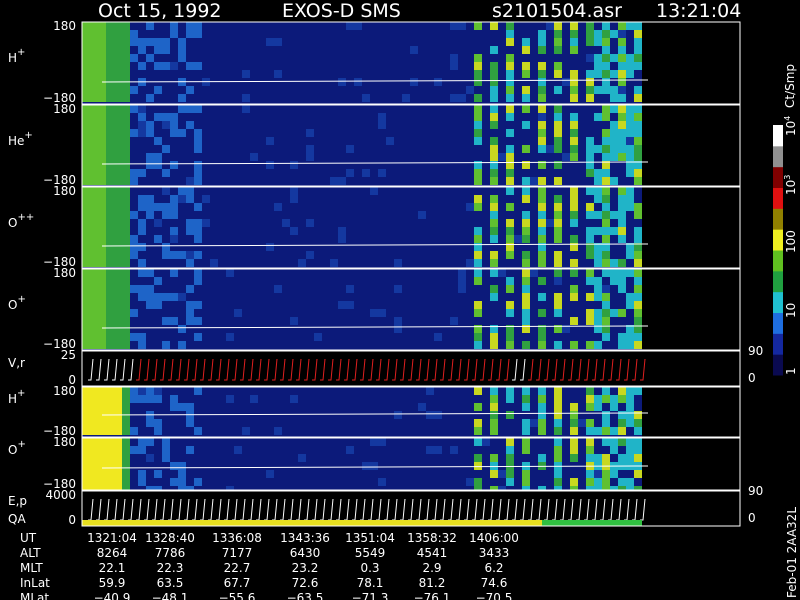  I want to click on tick-label: 180, so click(64, 109).